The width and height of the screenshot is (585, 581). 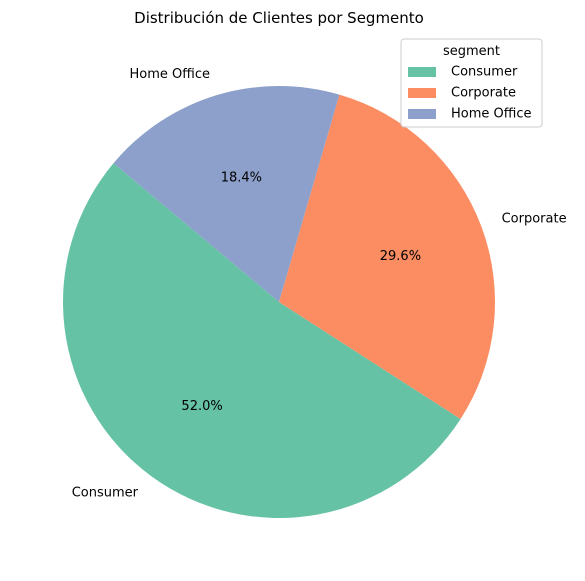 What do you see at coordinates (170, 74) in the screenshot?
I see `slice-label-home-office: Home Office` at bounding box center [170, 74].